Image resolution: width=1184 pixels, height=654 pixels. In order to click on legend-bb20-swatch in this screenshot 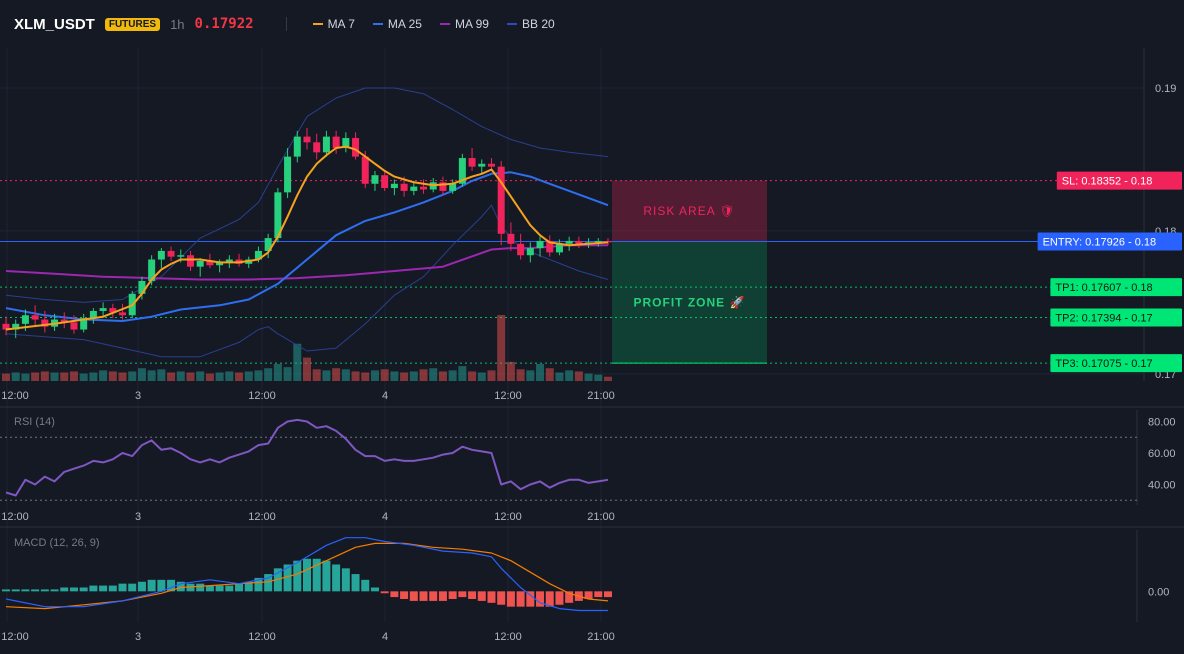, I will do `click(511, 24)`.